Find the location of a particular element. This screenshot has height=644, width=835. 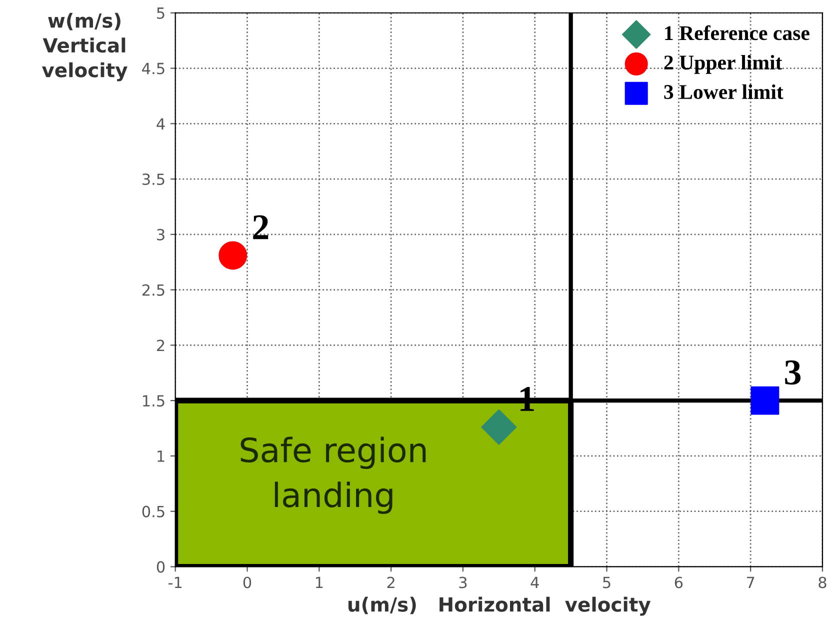

y-tick-label: 4.5 is located at coordinates (153, 68).